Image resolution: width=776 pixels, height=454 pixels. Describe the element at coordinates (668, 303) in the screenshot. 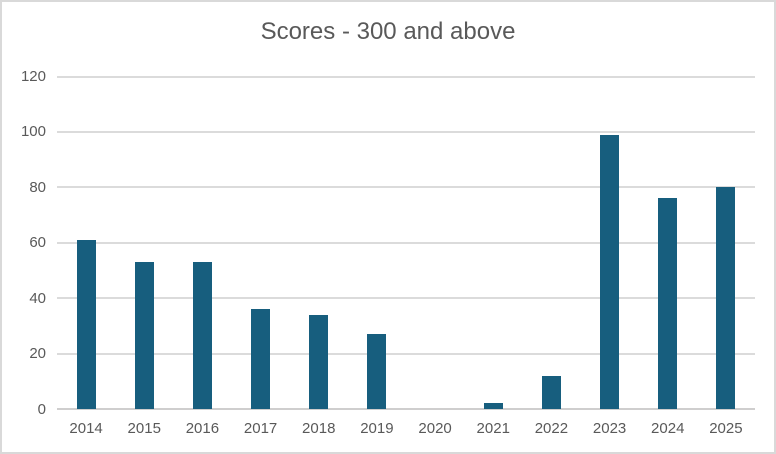

I see `bar-2024` at that location.